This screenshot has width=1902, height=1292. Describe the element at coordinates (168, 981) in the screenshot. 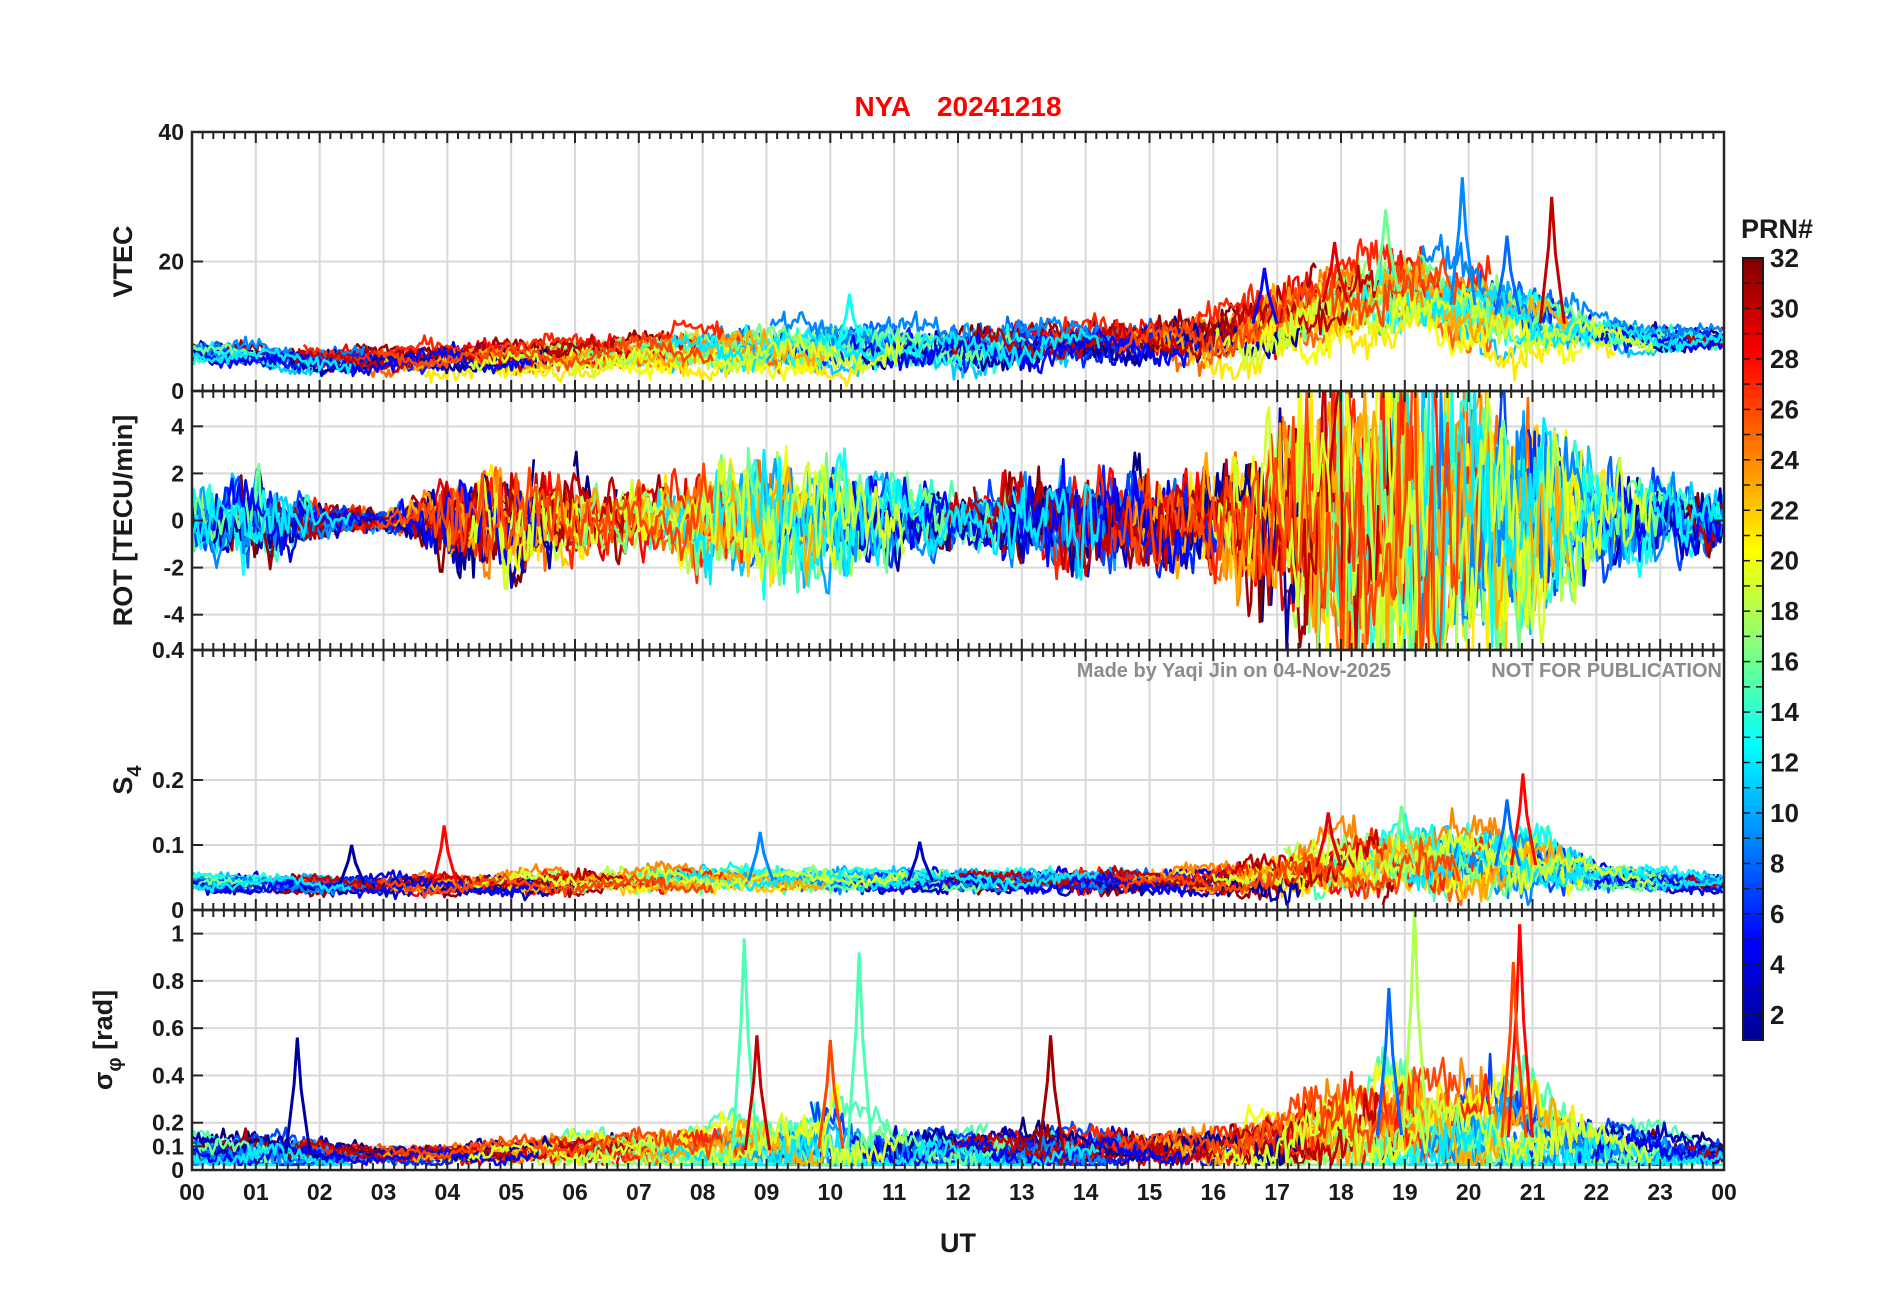

I see `y-tick-label: 0.8` at that location.